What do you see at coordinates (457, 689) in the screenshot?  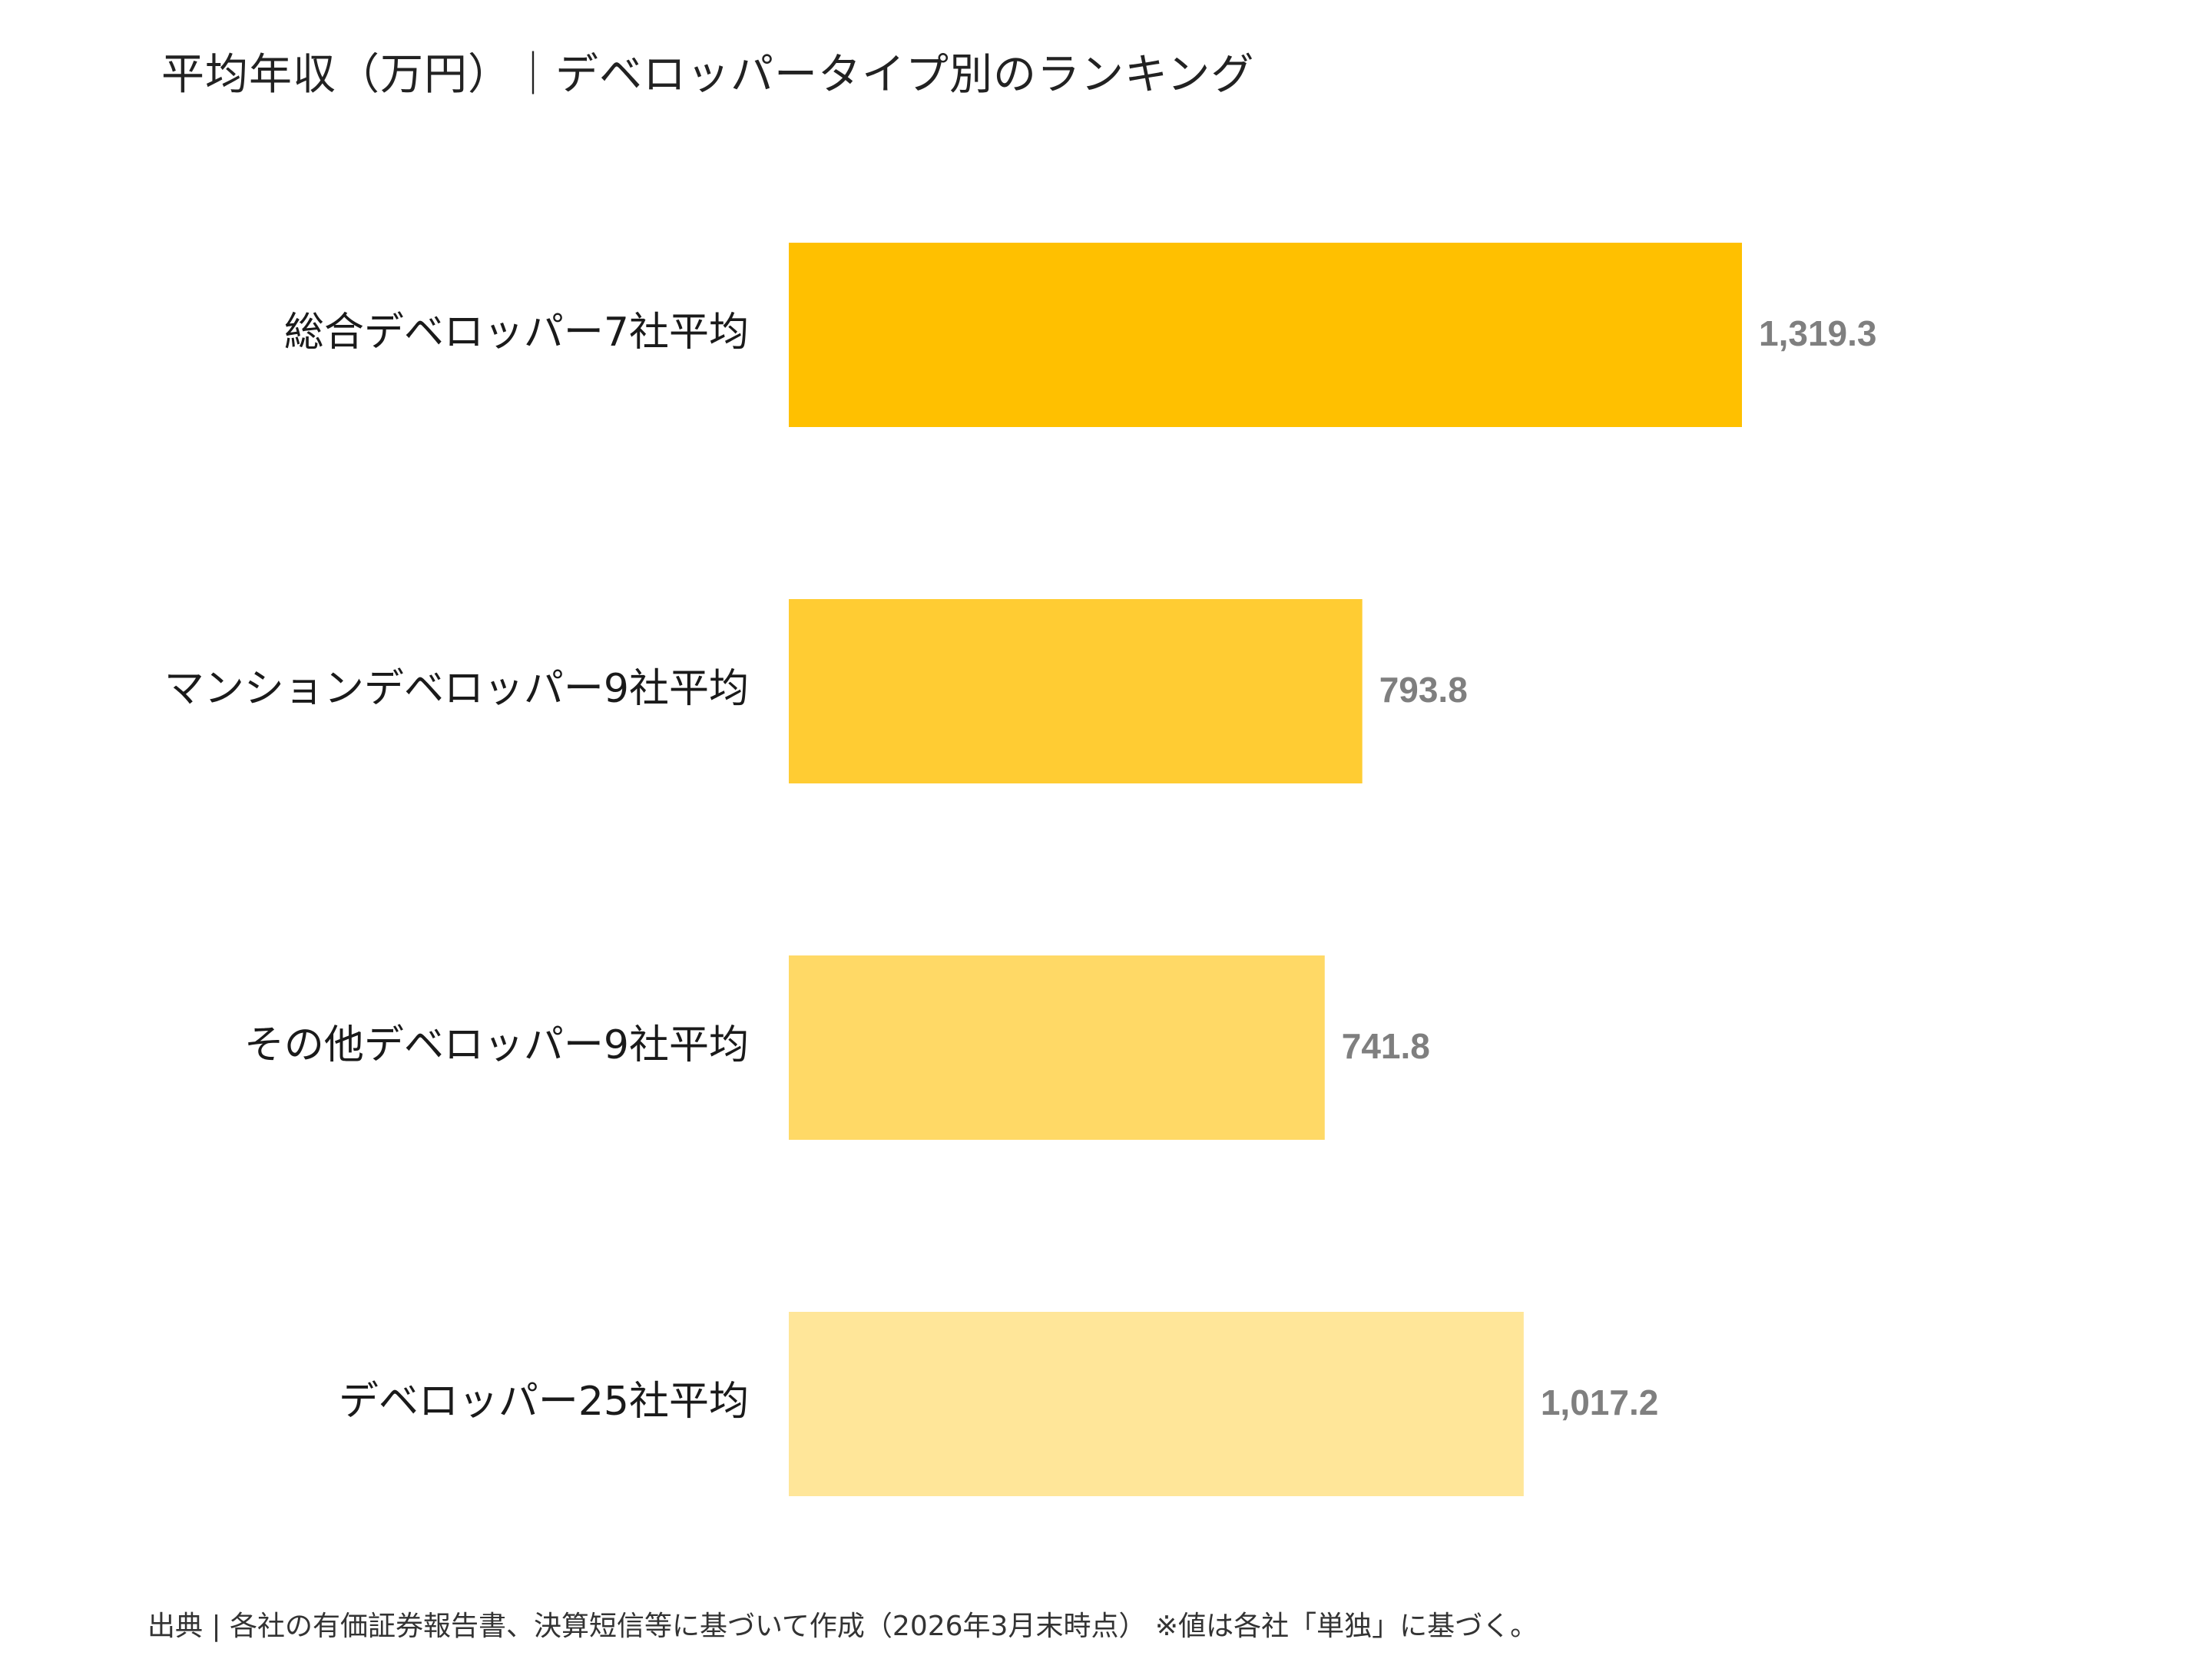 I see `category-label-2: マンションデベロッパー9社平均` at bounding box center [457, 689].